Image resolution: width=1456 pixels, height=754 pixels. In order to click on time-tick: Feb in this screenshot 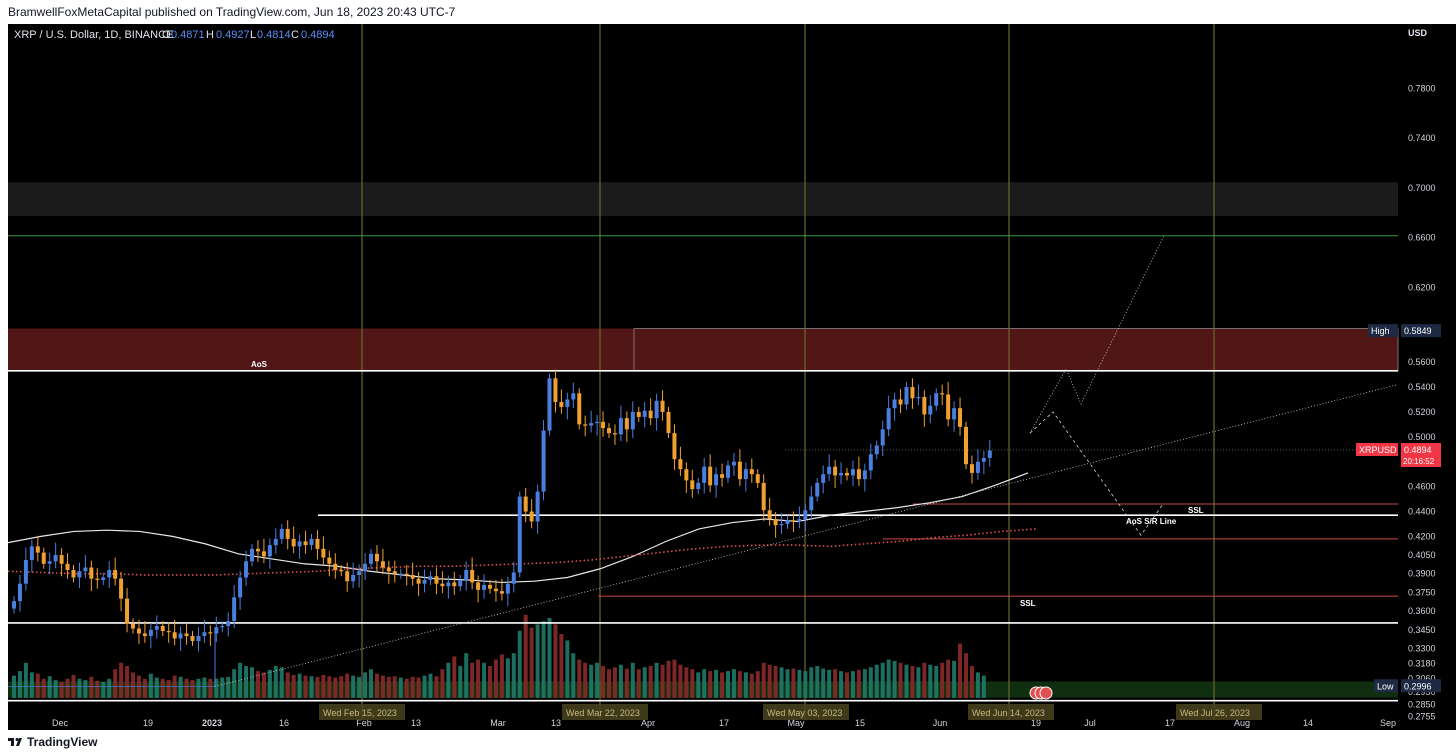, I will do `click(364, 723)`.